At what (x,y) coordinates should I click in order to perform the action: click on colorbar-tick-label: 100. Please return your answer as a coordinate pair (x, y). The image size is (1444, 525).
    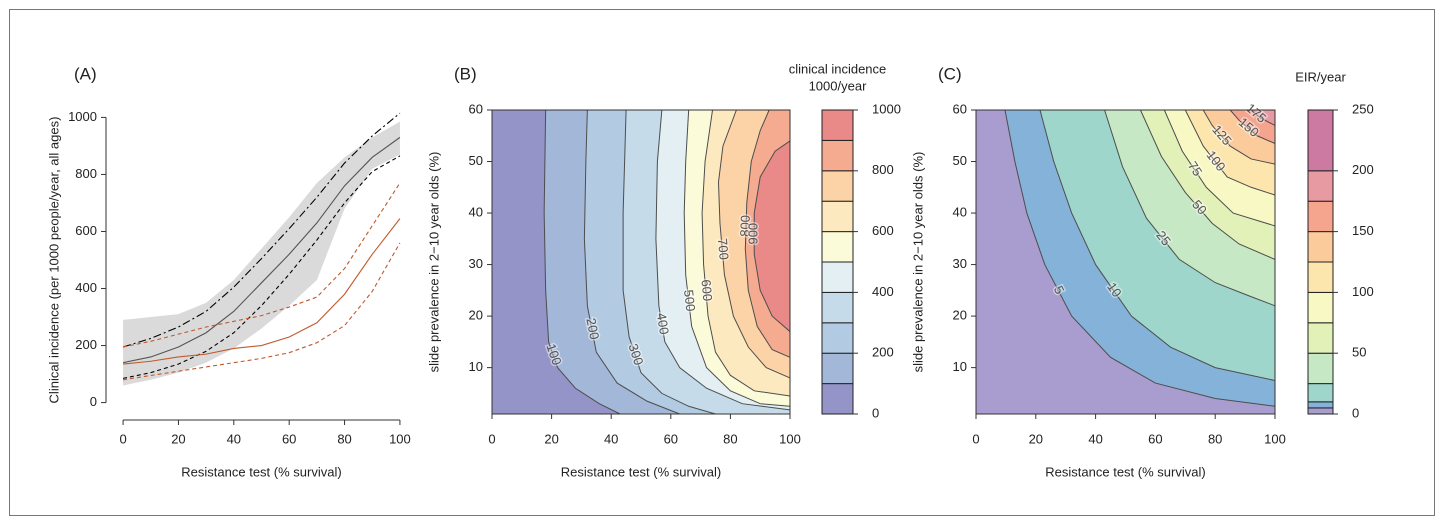
    Looking at the image, I should click on (1363, 291).